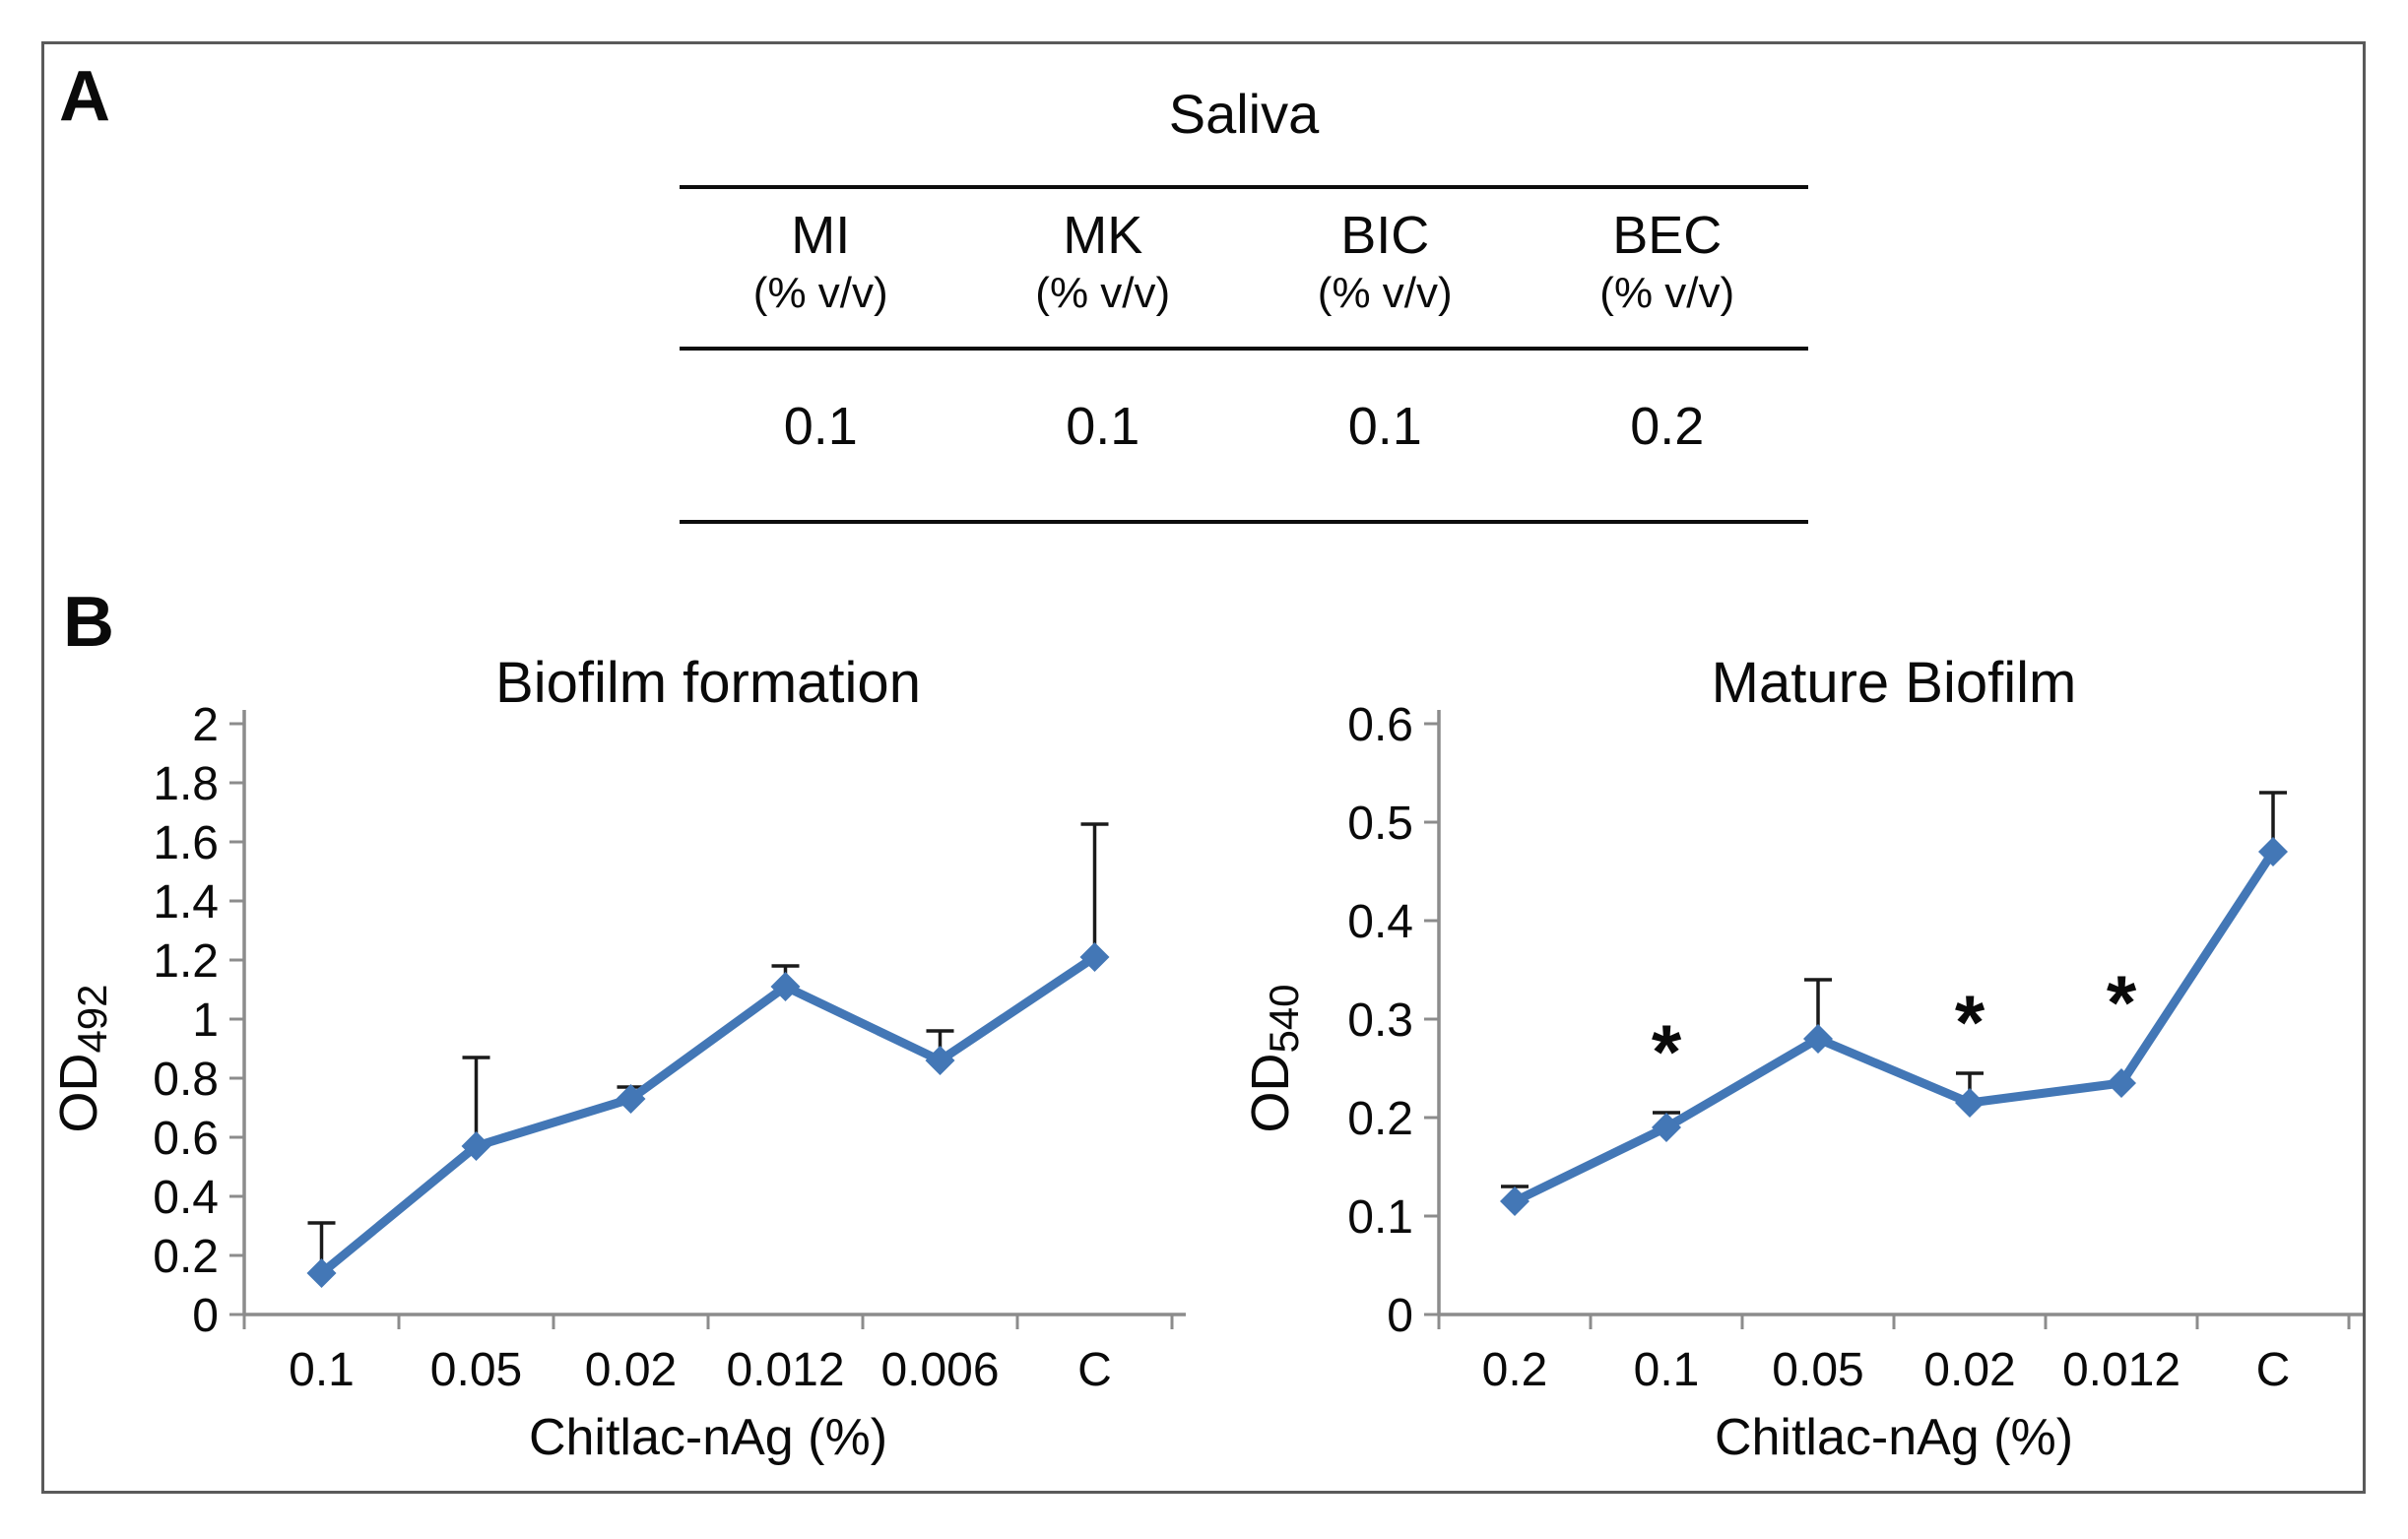 This screenshot has width=2408, height=1539. Describe the element at coordinates (939, 1370) in the screenshot. I see `x-tick-label: 0.006` at that location.